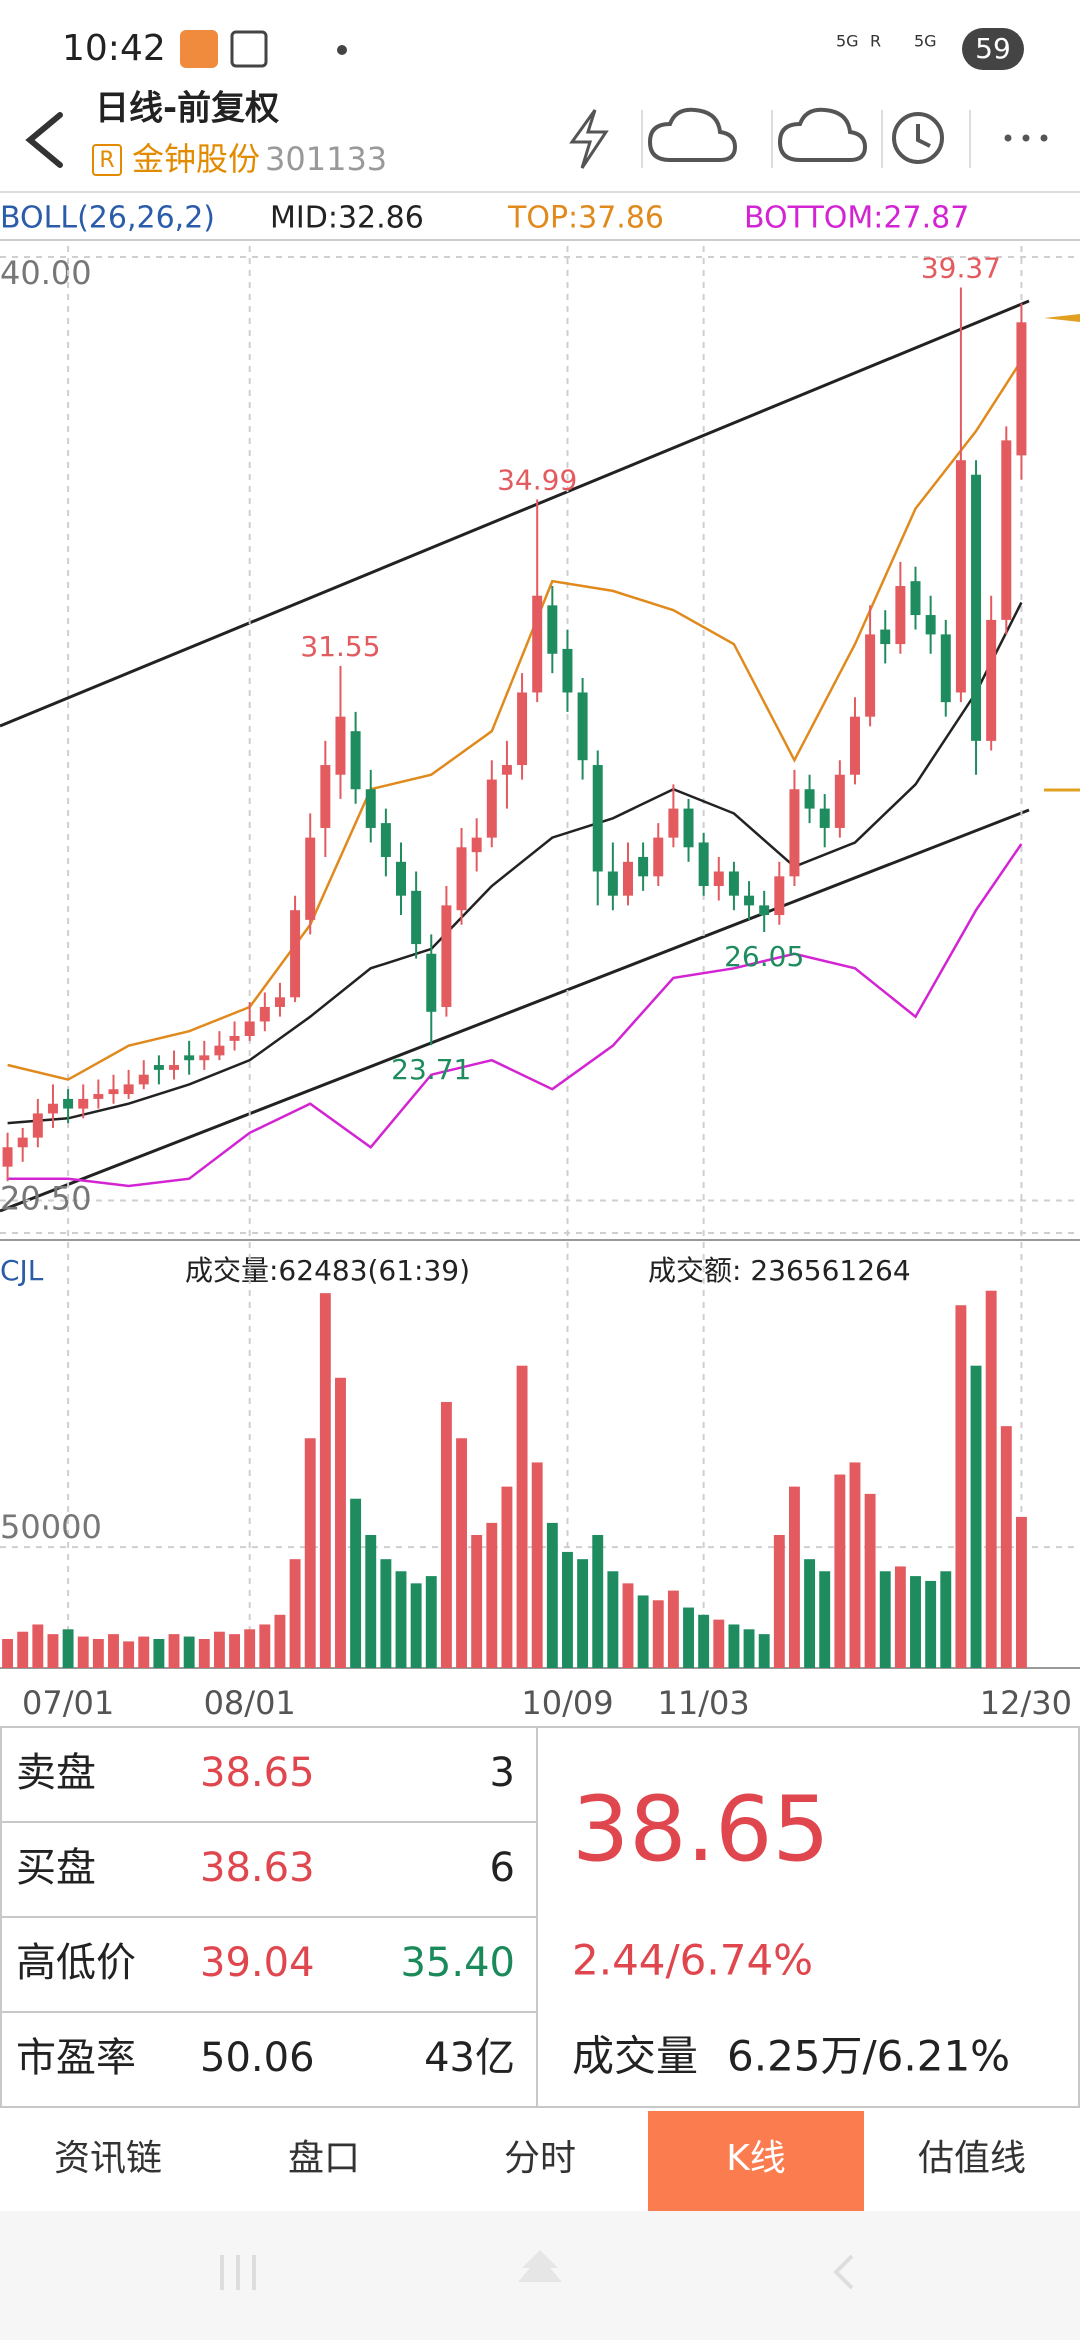 The image size is (1080, 2340). What do you see at coordinates (114, 48) in the screenshot?
I see `status-time: 10:42` at bounding box center [114, 48].